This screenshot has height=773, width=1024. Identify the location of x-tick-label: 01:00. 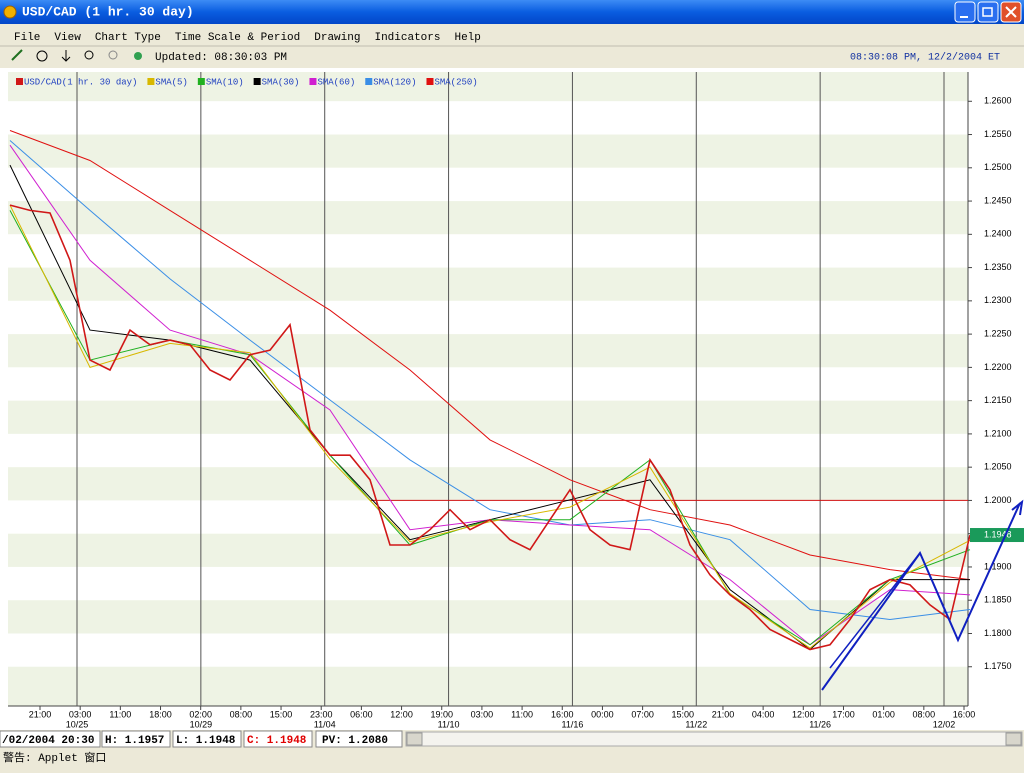
(883, 714).